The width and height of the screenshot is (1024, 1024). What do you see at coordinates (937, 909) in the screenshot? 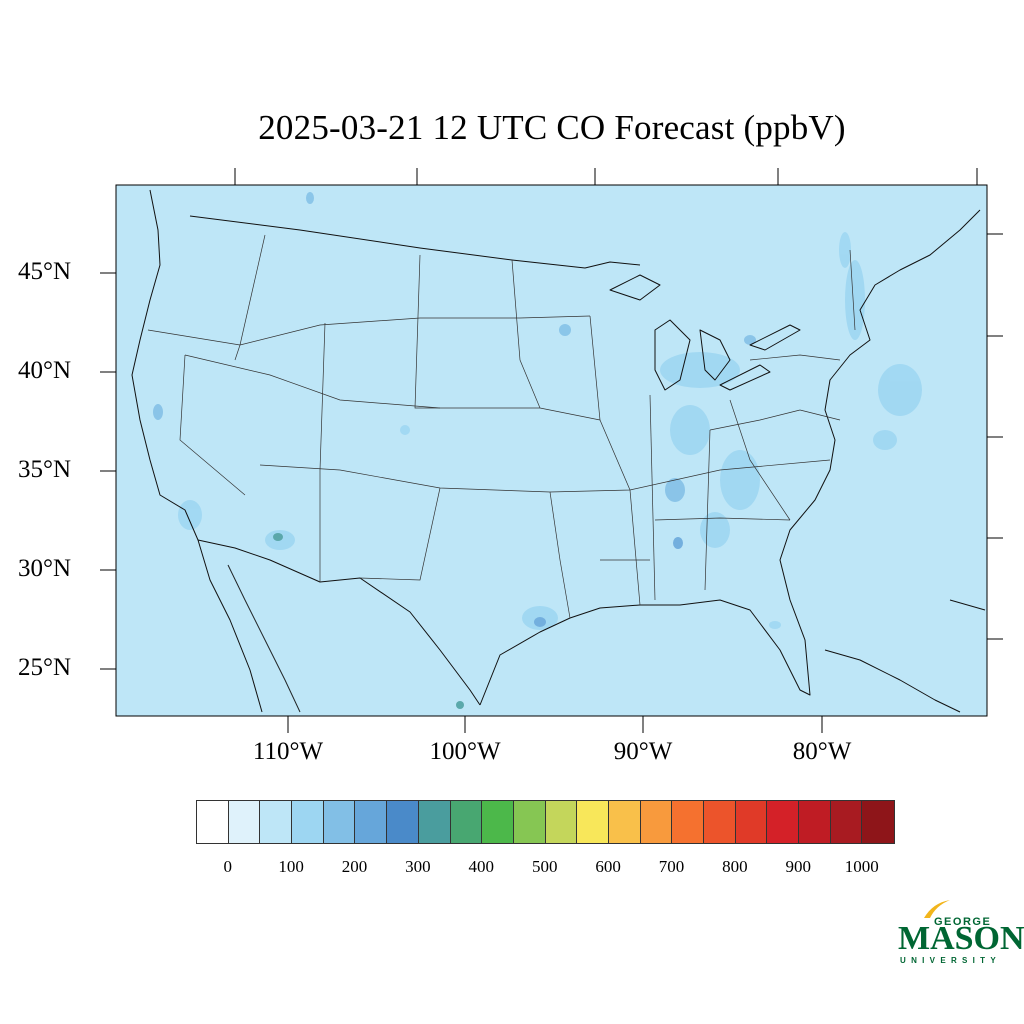
I see `logo-swoosh-icon` at bounding box center [937, 909].